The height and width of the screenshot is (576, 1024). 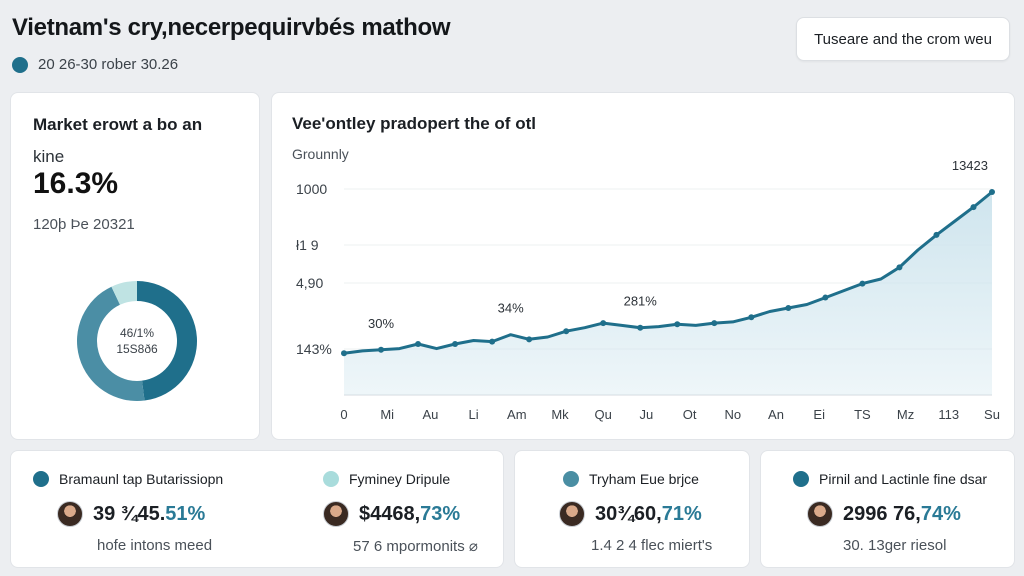 What do you see at coordinates (511, 308) in the screenshot?
I see `data-label: 34%` at bounding box center [511, 308].